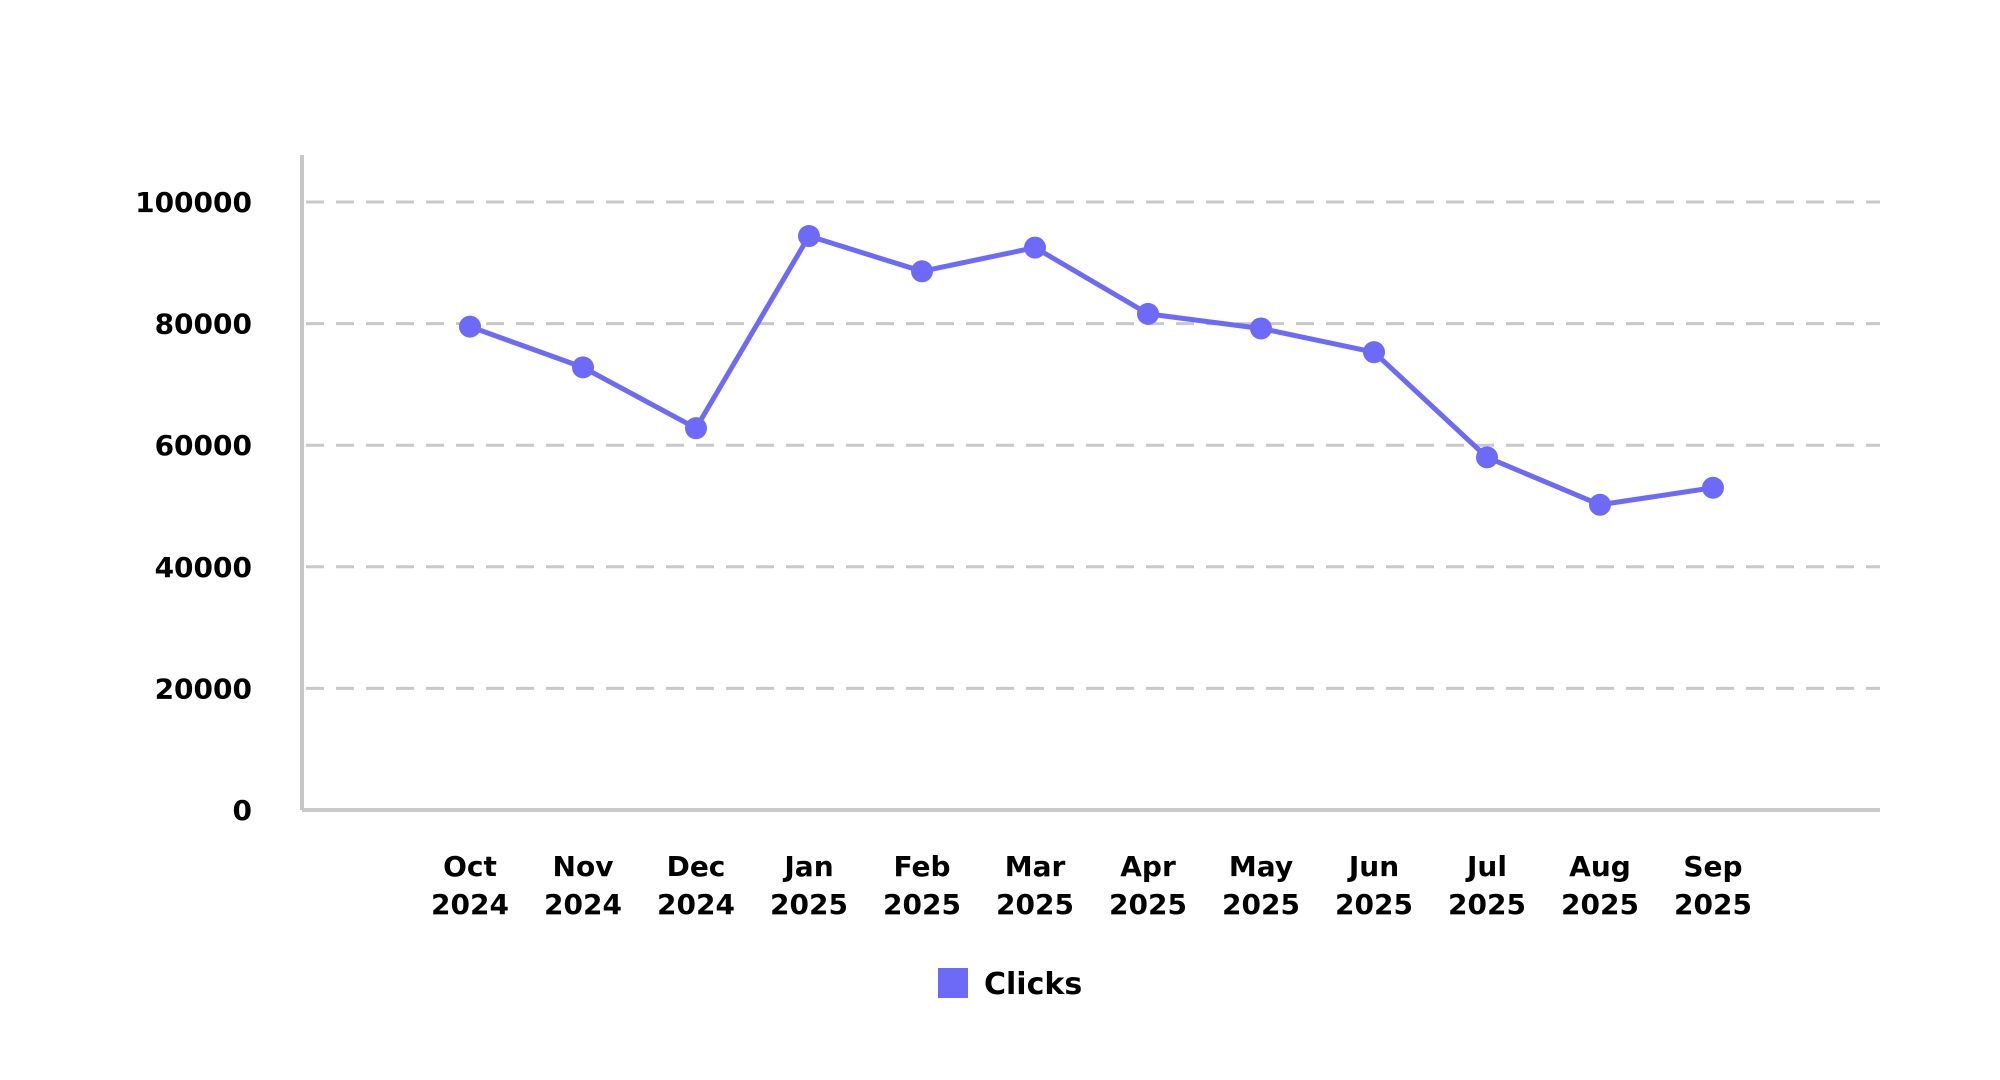 The height and width of the screenshot is (1080, 2000). What do you see at coordinates (1033, 984) in the screenshot?
I see `legend-label-clicks: Clicks` at bounding box center [1033, 984].